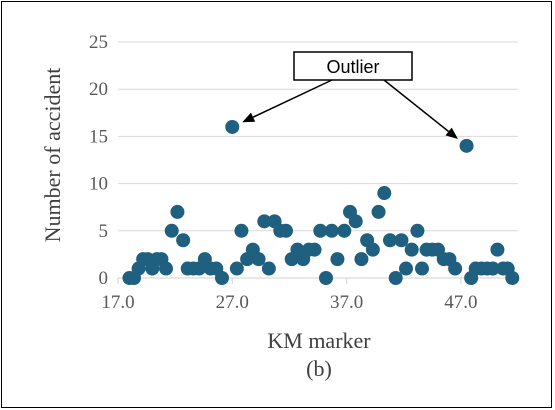 The width and height of the screenshot is (555, 410). I want to click on x-tick-labels: 17.0 27.0 37.0 47.0, so click(289, 302).